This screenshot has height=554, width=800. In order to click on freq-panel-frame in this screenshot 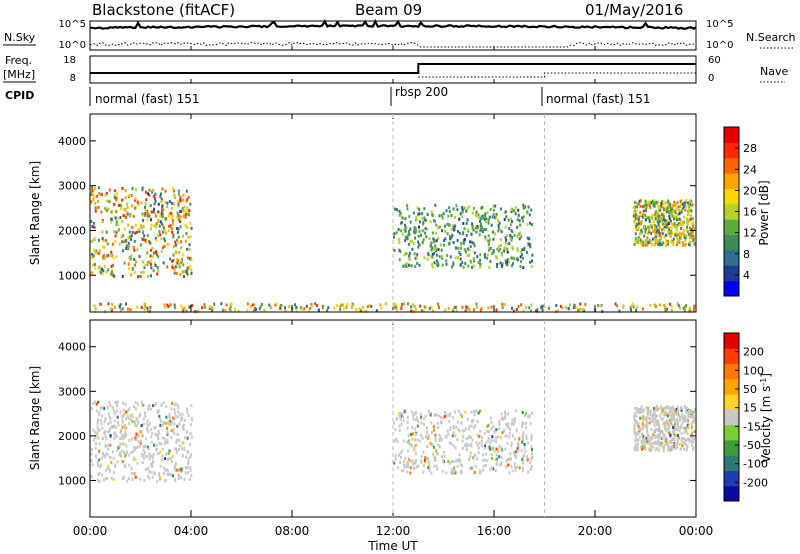, I will do `click(393, 69)`.